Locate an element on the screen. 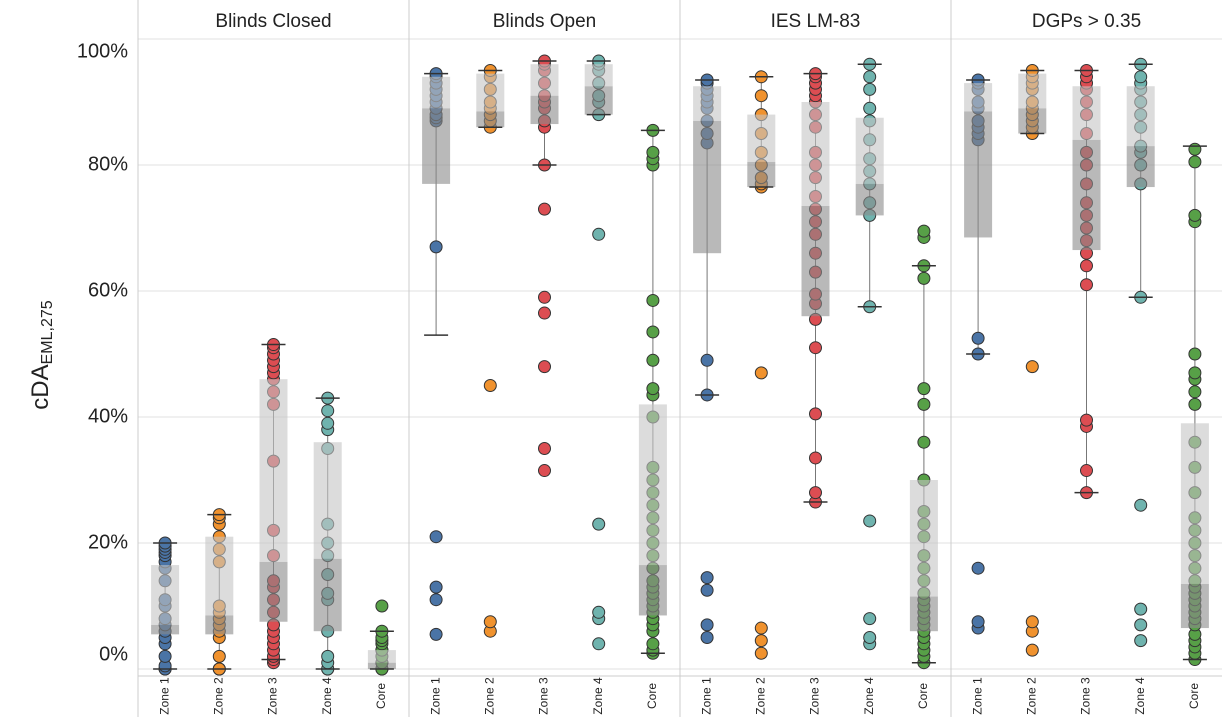 The width and height of the screenshot is (1225, 717). y-label-main: cDA is located at coordinates (40, 386).